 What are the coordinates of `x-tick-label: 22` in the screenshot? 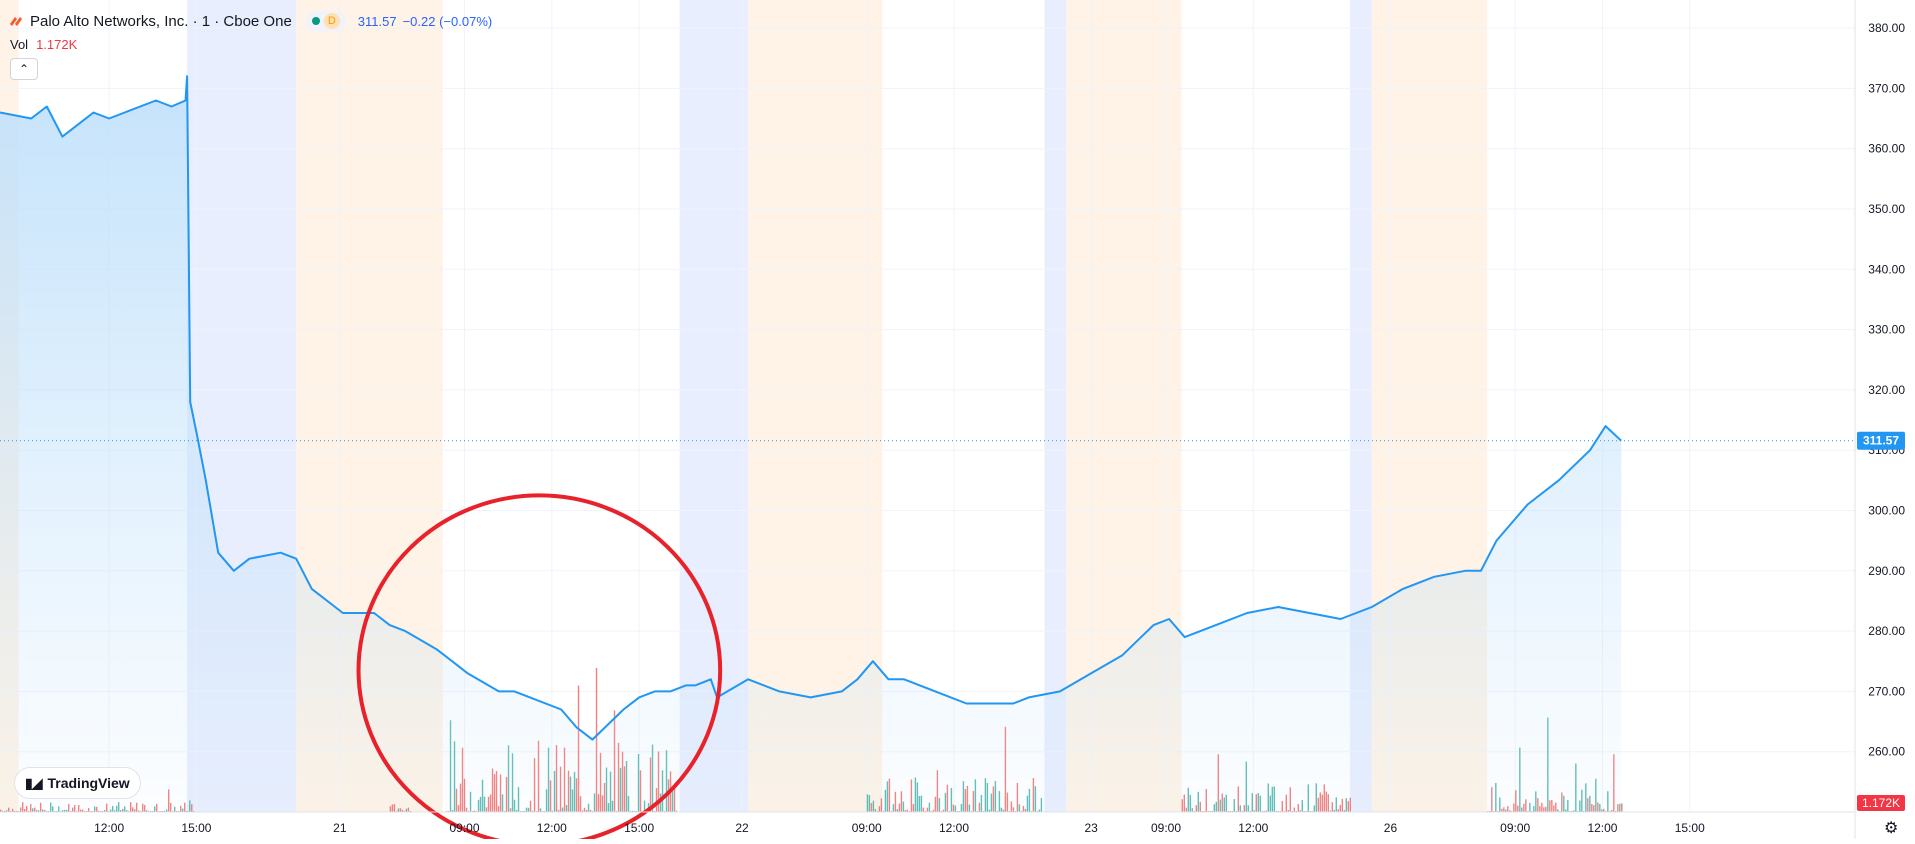 It's located at (742, 828).